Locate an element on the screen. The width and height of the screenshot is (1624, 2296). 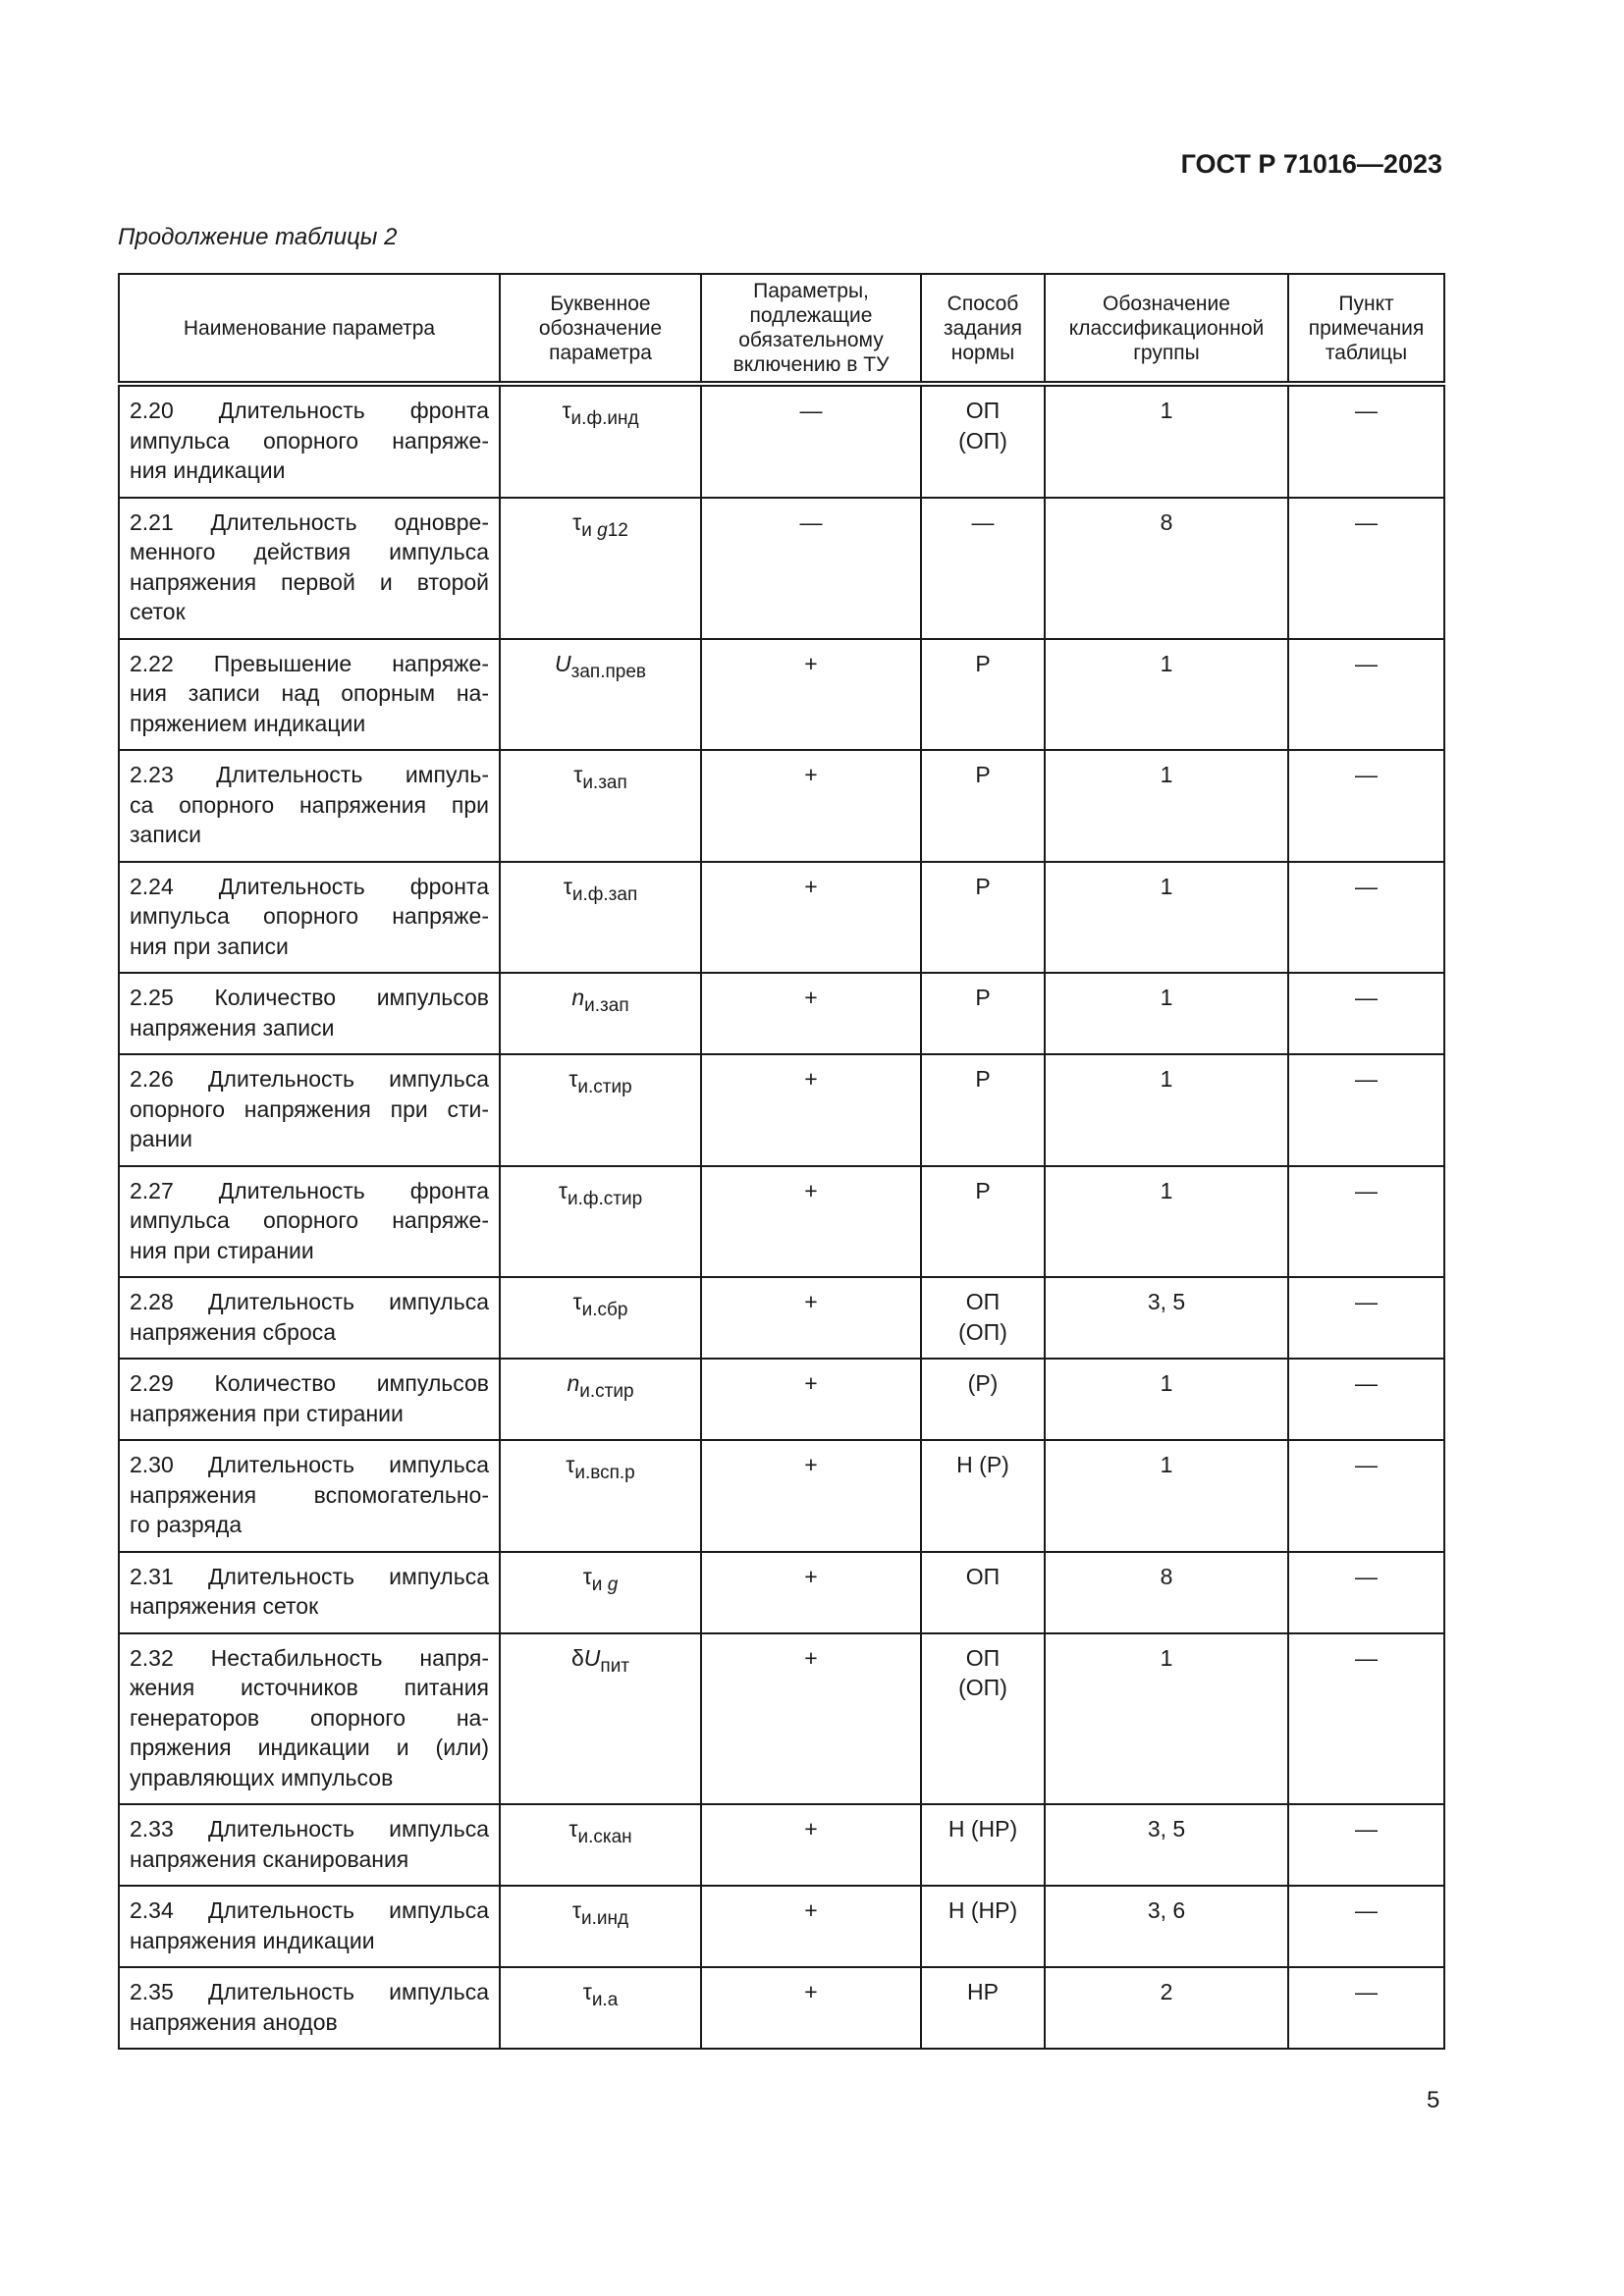
subscript-text: и is located at coordinates (599, 1585).